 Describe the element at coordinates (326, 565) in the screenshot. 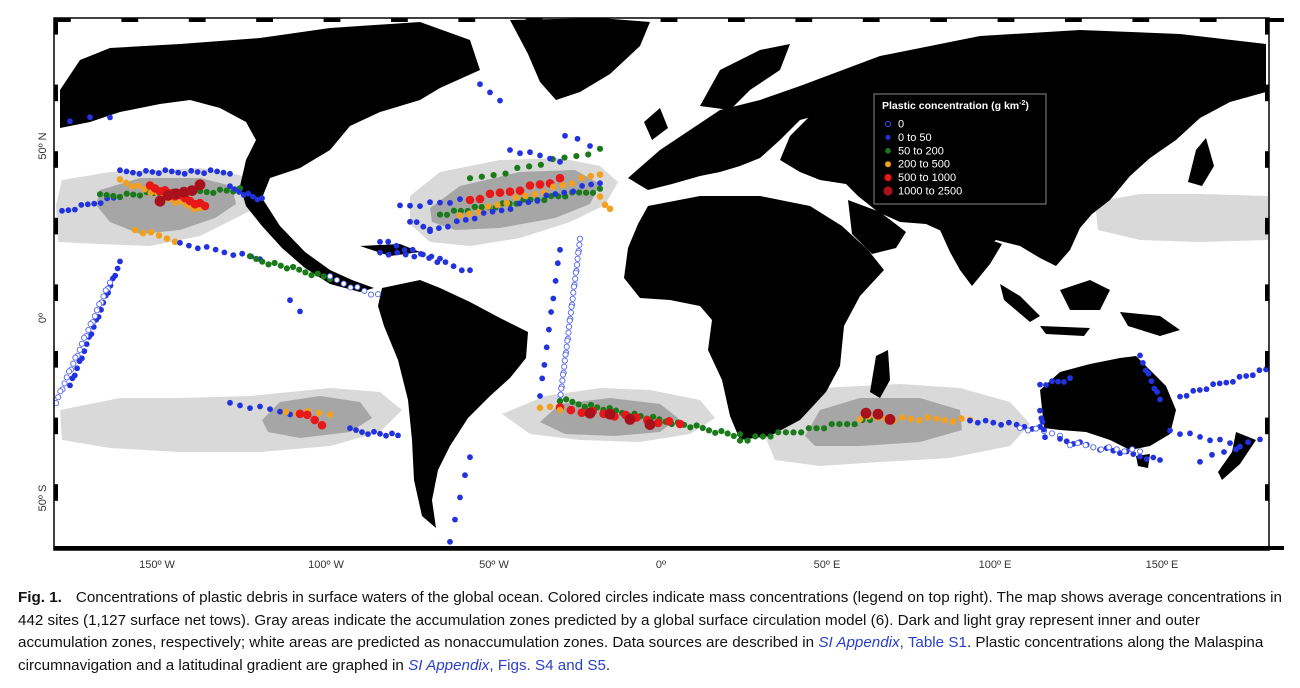

I see `lon-label-100w: 100º W` at that location.